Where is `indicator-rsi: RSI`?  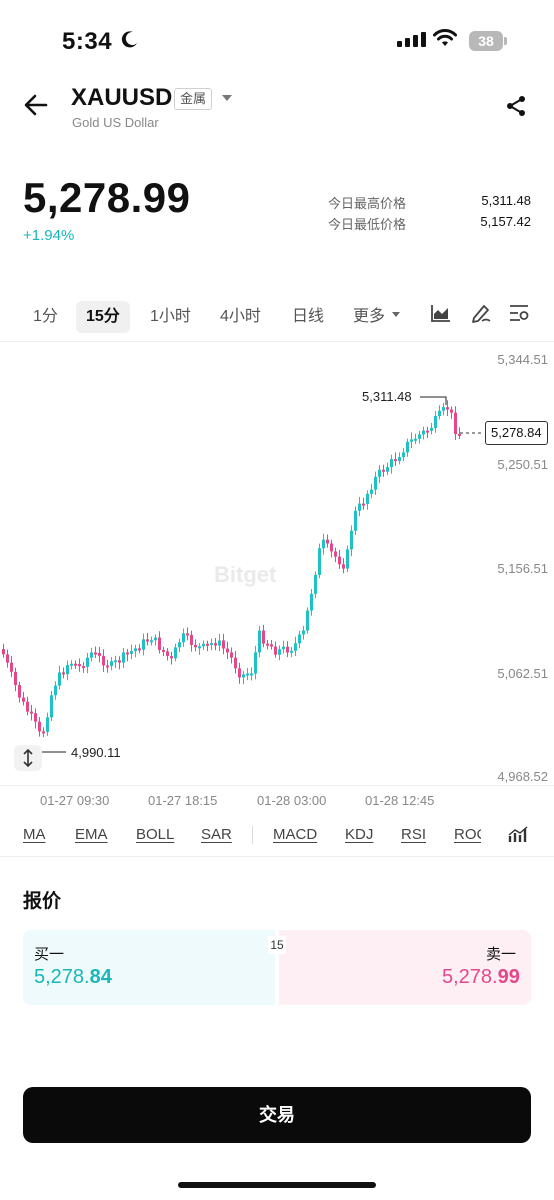 indicator-rsi: RSI is located at coordinates (414, 834).